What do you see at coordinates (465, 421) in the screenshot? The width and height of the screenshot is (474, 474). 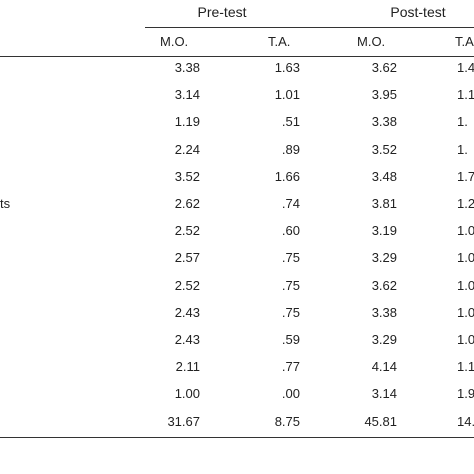 I see `cell: 14.` at bounding box center [465, 421].